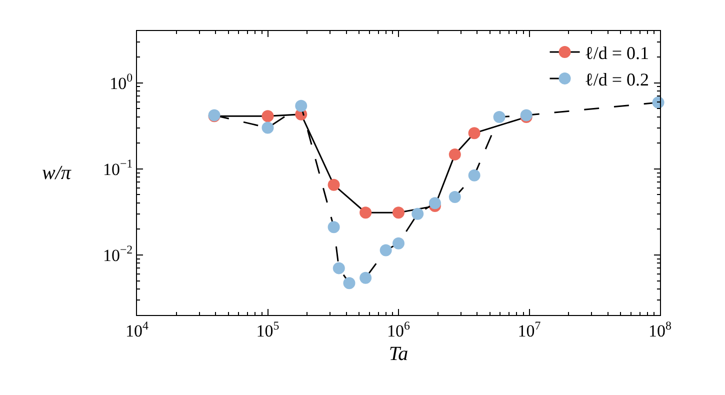  What do you see at coordinates (529, 329) in the screenshot?
I see `x-tick-label: 10$^{7}$` at bounding box center [529, 329].